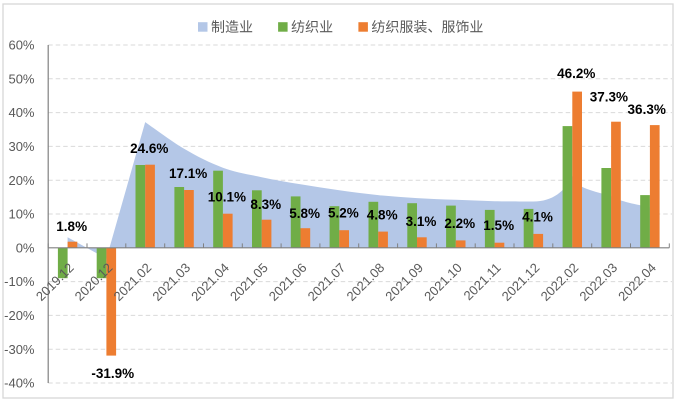 The image size is (678, 405). What do you see at coordinates (55, 282) in the screenshot?
I see `svg-text: 2019.12` at bounding box center [55, 282].